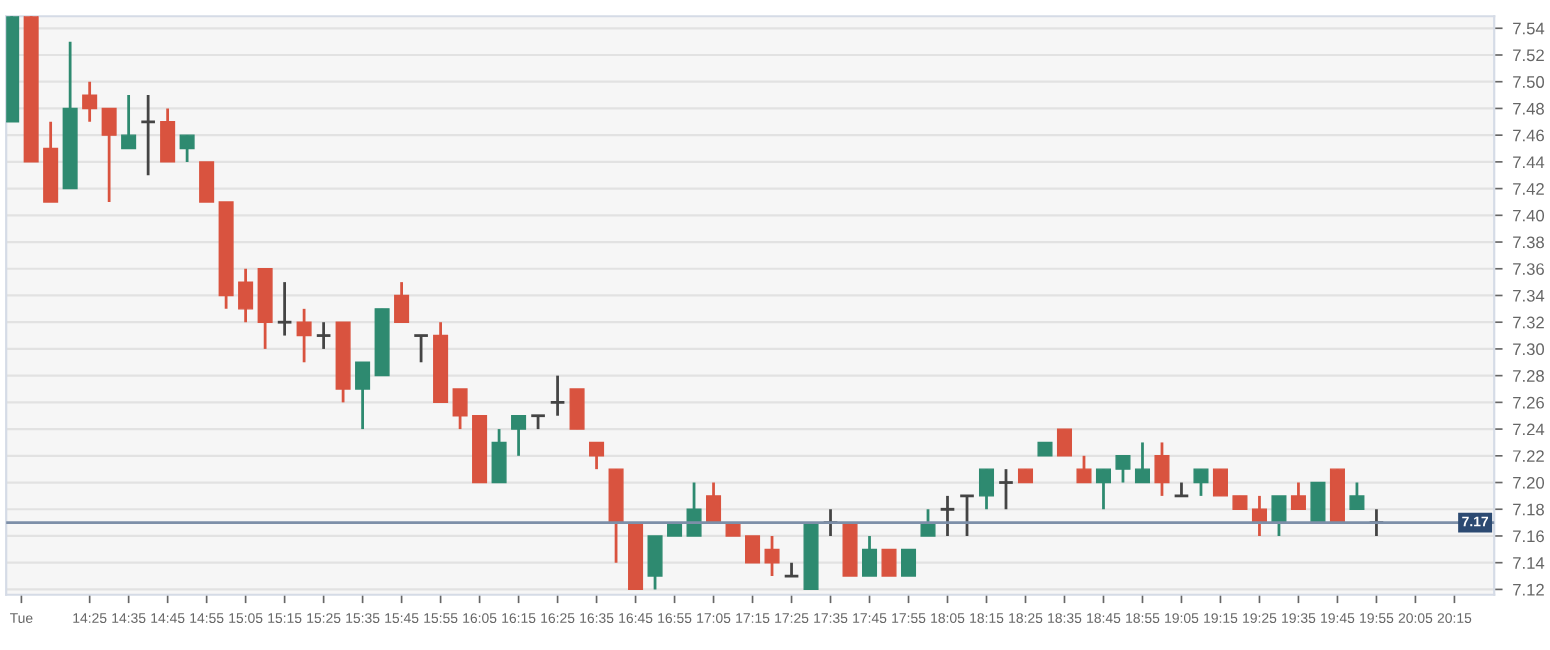  Describe the element at coordinates (1528, 589) in the screenshot. I see `y-tick-label: 7.12` at that location.